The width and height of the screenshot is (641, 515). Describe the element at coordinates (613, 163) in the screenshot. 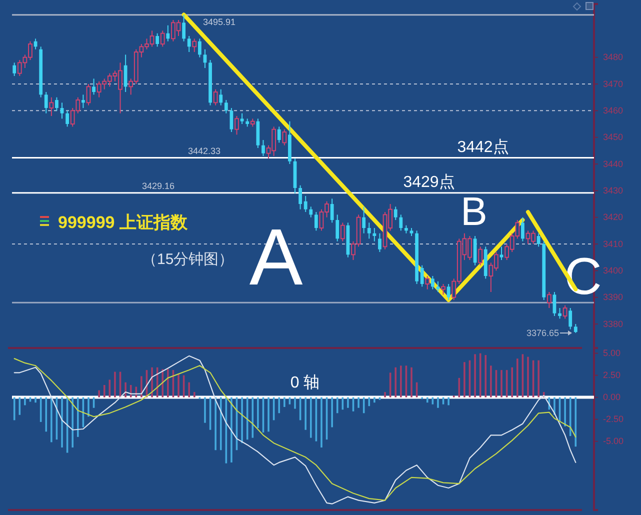

I see `y-tick-label: 3440` at that location.